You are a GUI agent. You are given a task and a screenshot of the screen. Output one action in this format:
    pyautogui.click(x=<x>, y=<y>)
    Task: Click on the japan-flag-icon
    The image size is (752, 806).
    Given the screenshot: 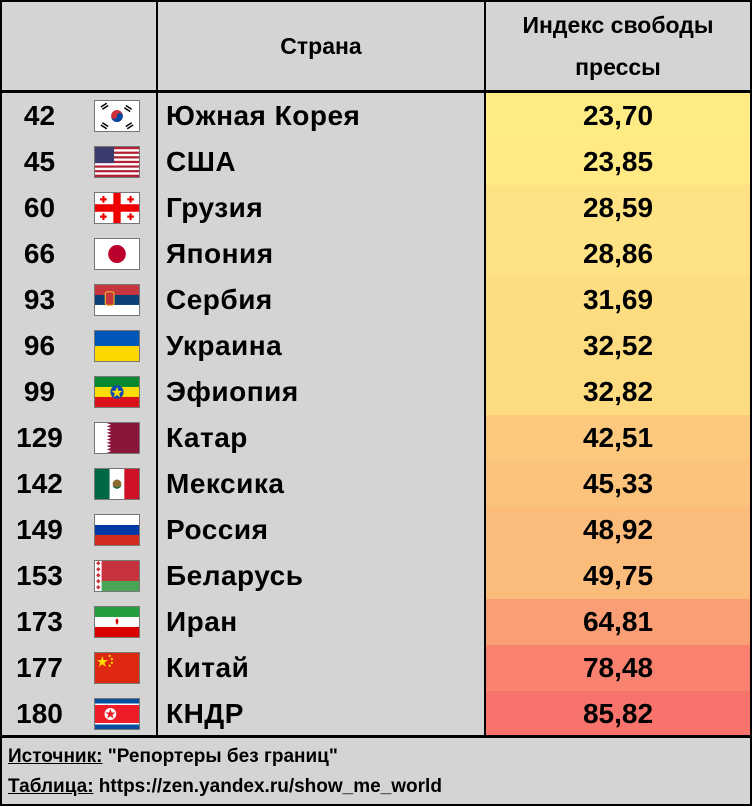 What is the action you would take?
    pyautogui.click(x=116, y=254)
    